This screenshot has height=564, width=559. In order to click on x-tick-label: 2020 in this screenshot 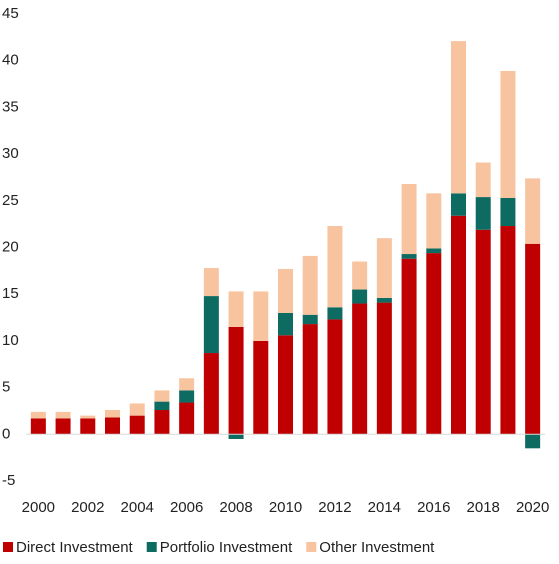, I will do `click(532, 507)`.